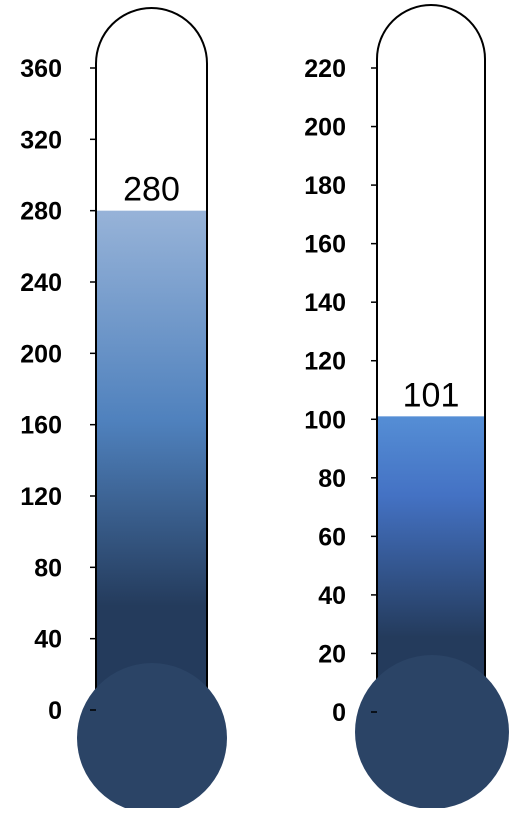 The image size is (509, 813). What do you see at coordinates (431, 395) in the screenshot?
I see `value-label: 101` at bounding box center [431, 395].